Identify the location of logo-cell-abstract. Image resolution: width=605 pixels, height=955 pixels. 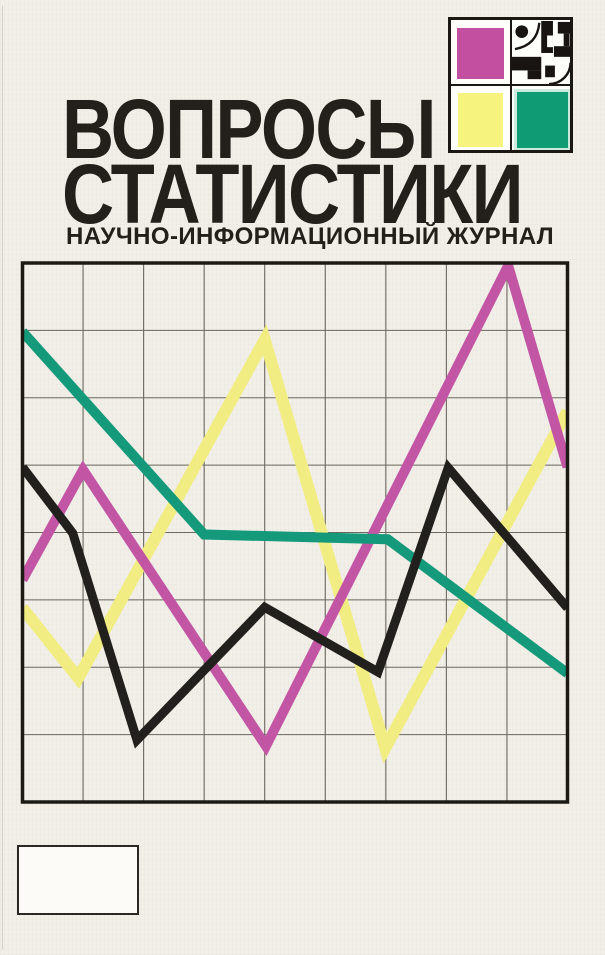
(540, 52).